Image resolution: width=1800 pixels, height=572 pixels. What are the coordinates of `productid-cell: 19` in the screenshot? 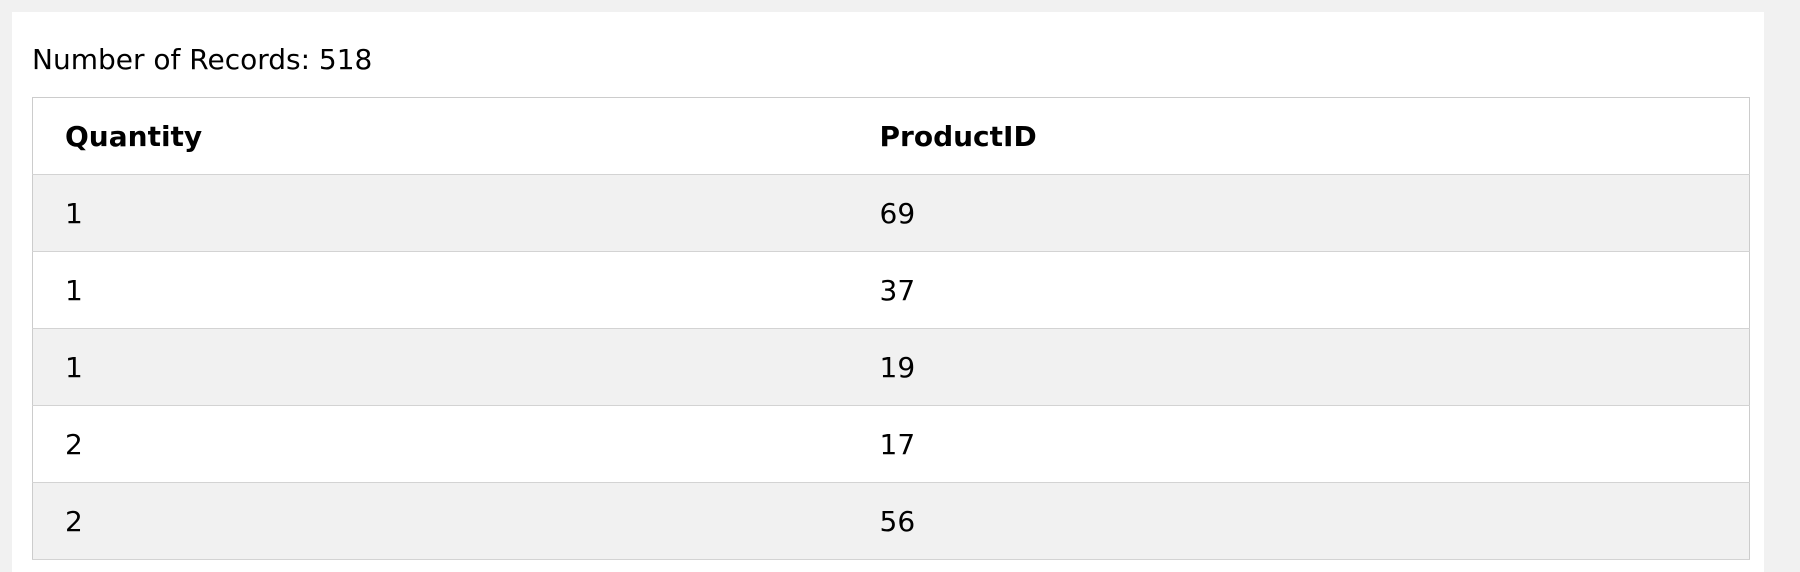 It's located at (1298, 367).